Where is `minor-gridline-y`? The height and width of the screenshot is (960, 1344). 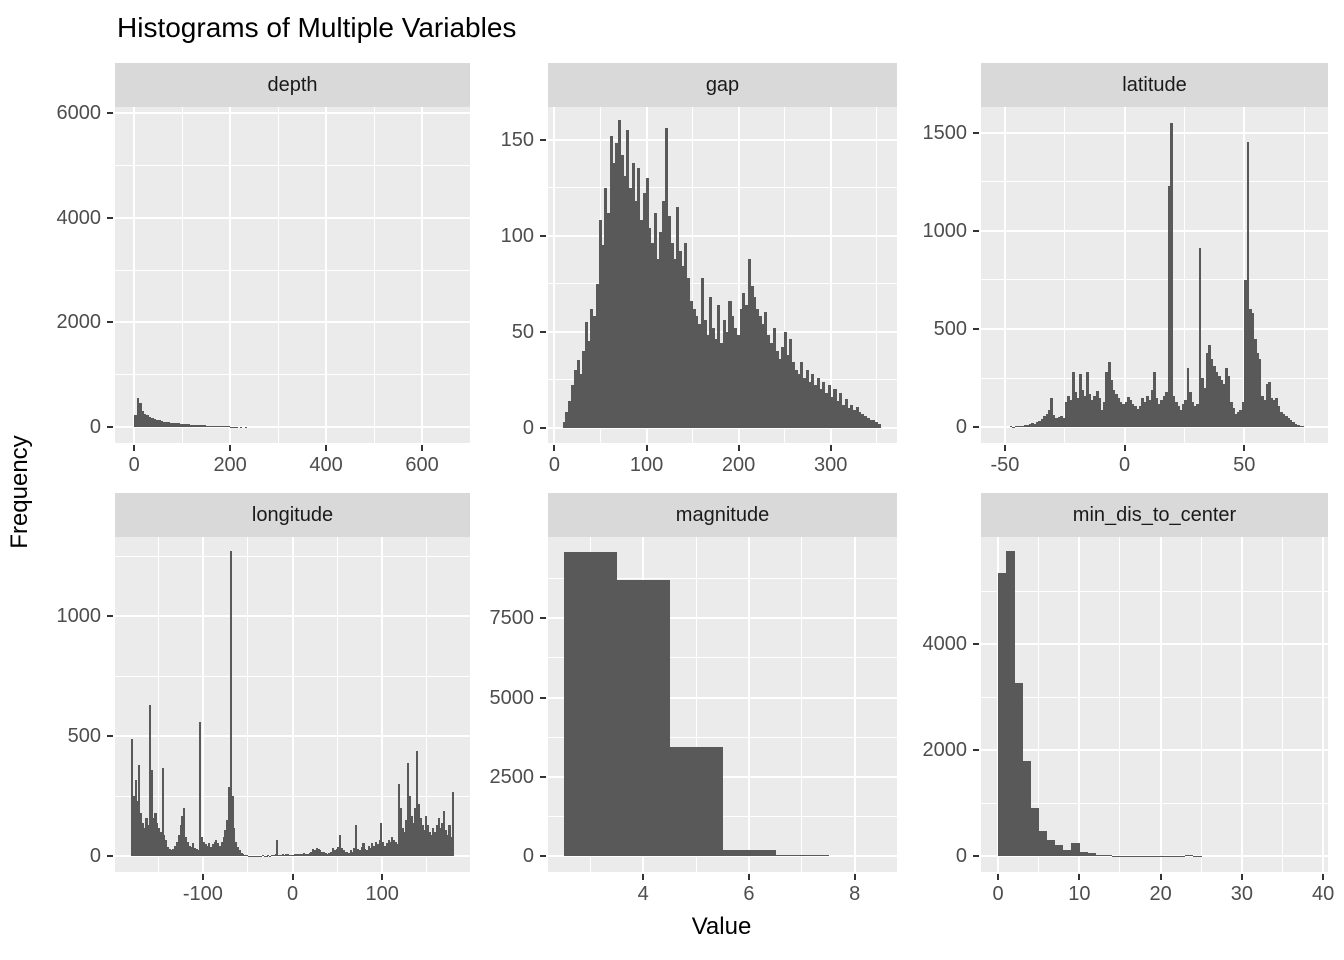 minor-gridline-y is located at coordinates (722, 579).